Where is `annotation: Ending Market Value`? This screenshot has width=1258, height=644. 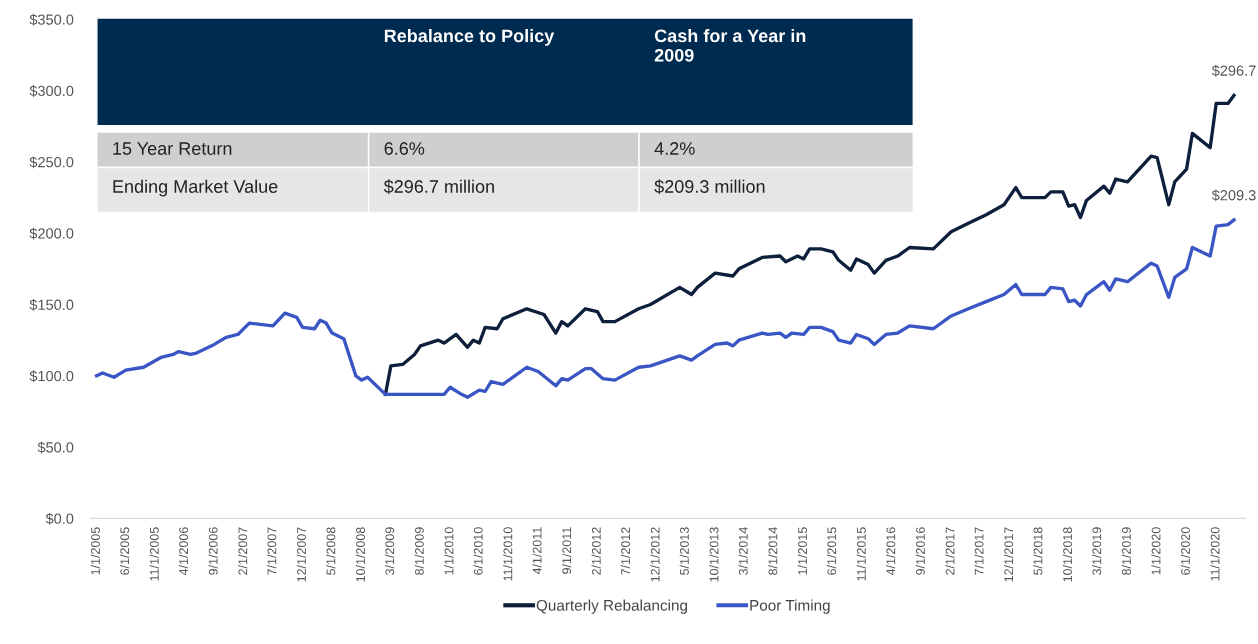 annotation: Ending Market Value is located at coordinates (195, 188).